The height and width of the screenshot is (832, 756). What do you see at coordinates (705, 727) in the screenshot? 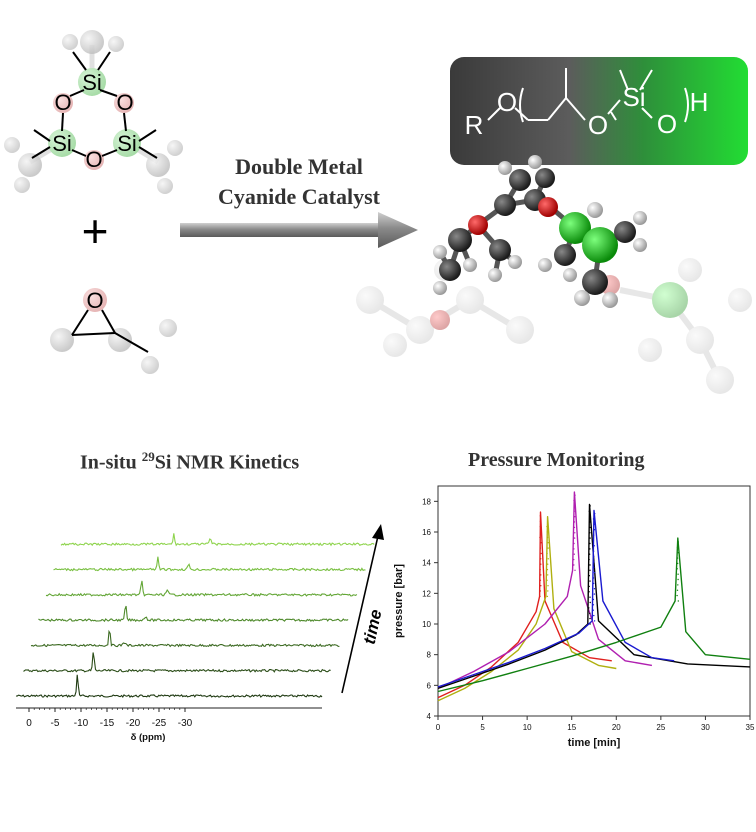
I see `pressure-x-tick-label: 30` at bounding box center [705, 727].